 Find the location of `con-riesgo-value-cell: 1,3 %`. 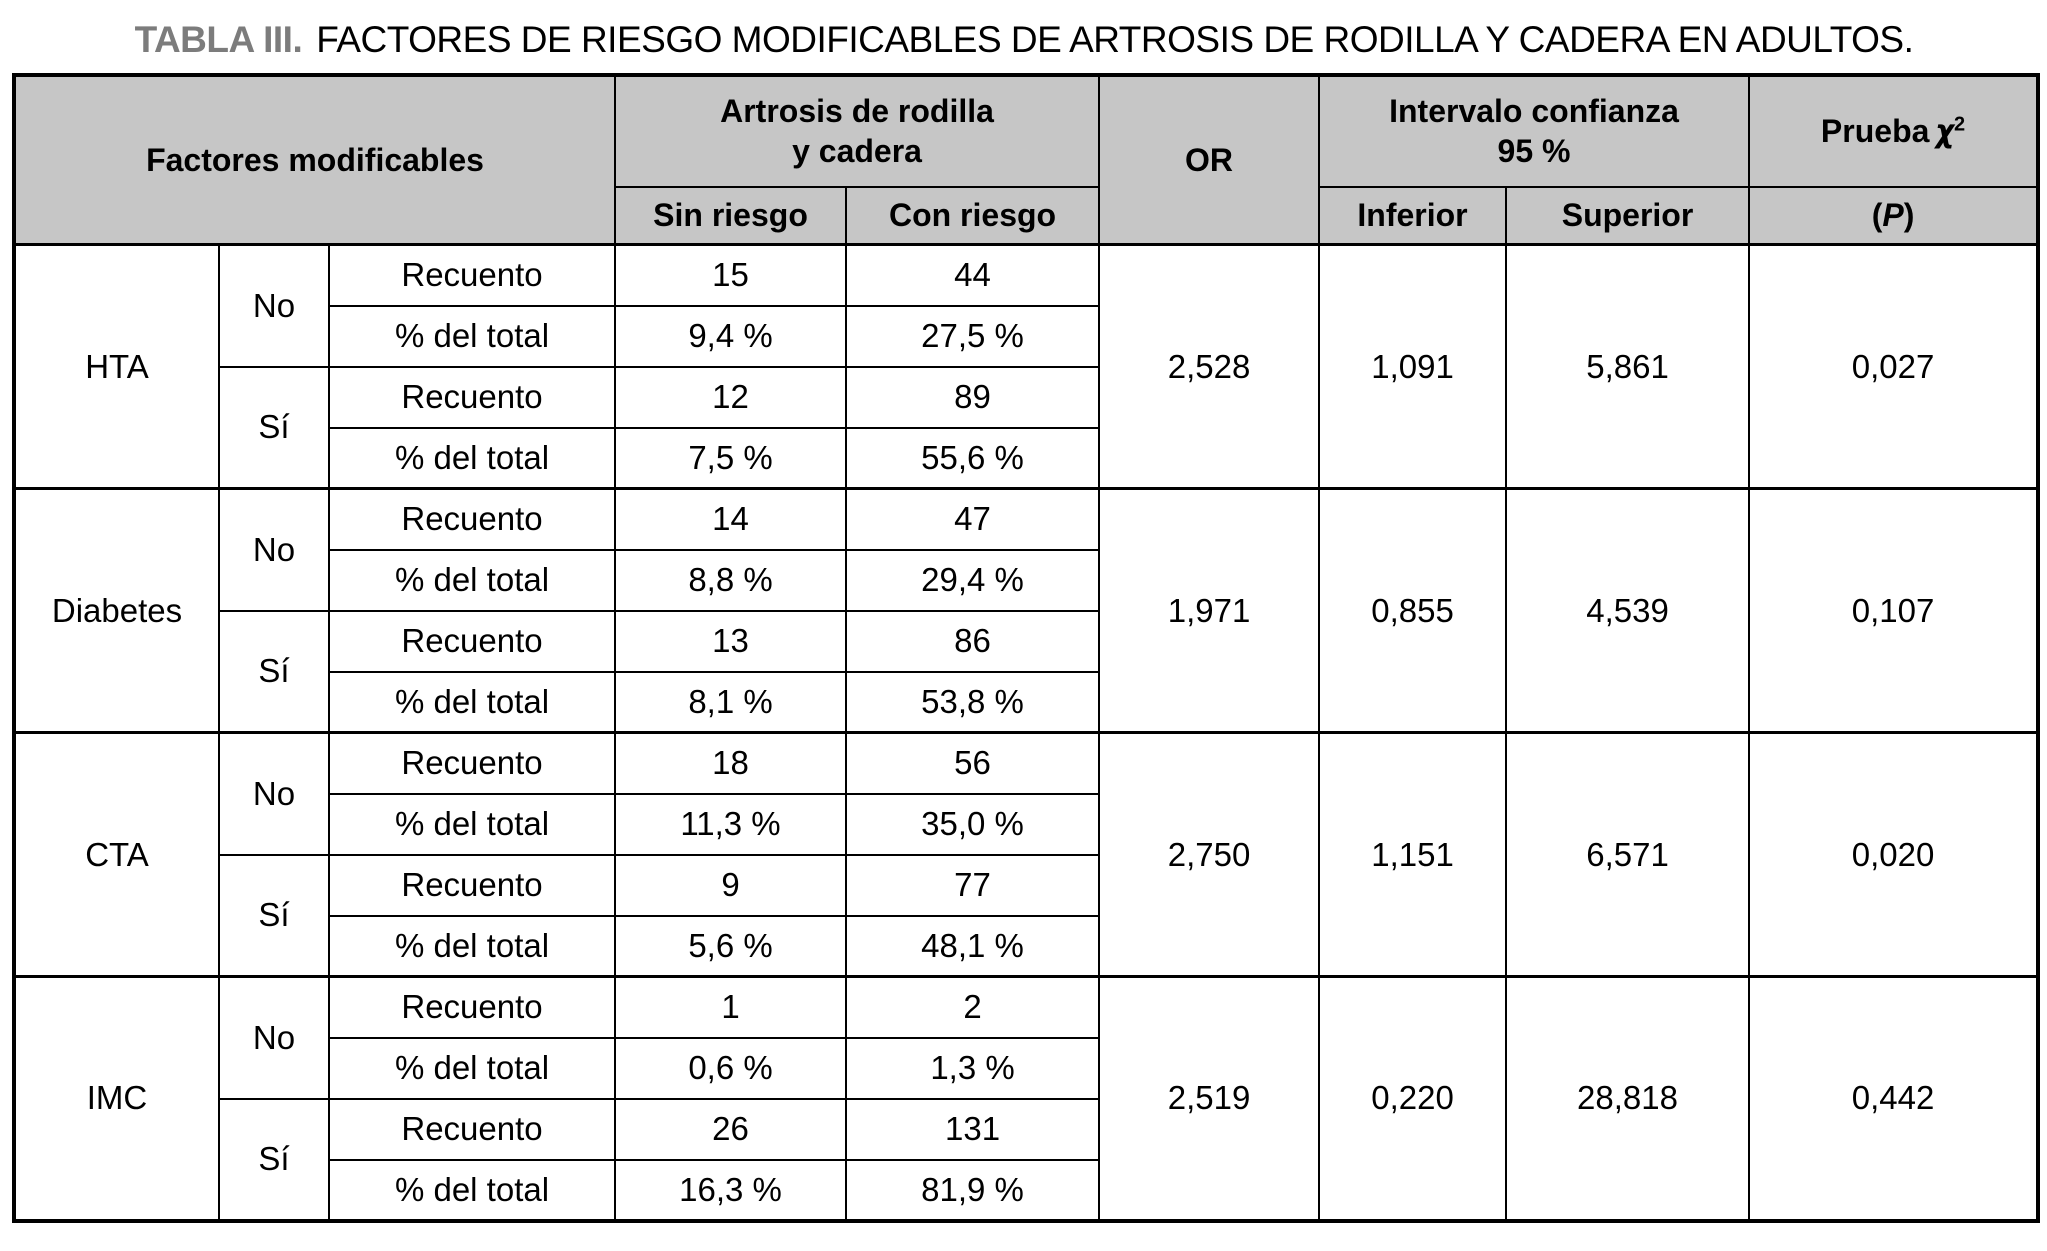

con-riesgo-value-cell: 1,3 % is located at coordinates (973, 1068).